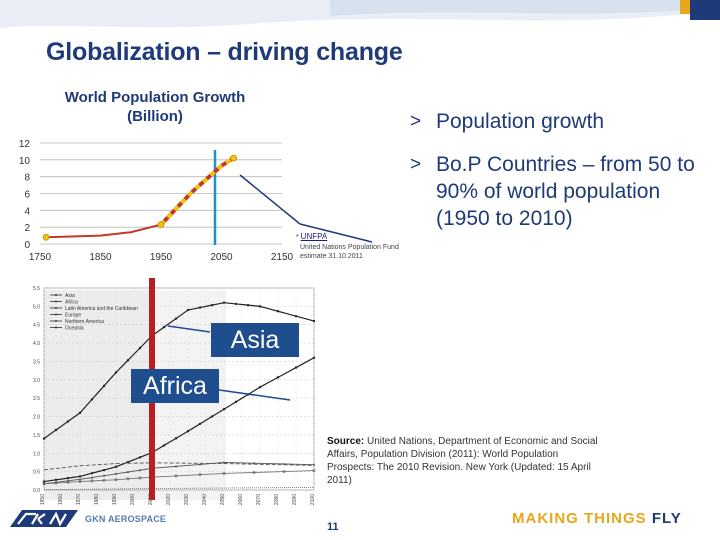 The image size is (720, 540). I want to click on gkn-logo-icon, so click(44, 518).